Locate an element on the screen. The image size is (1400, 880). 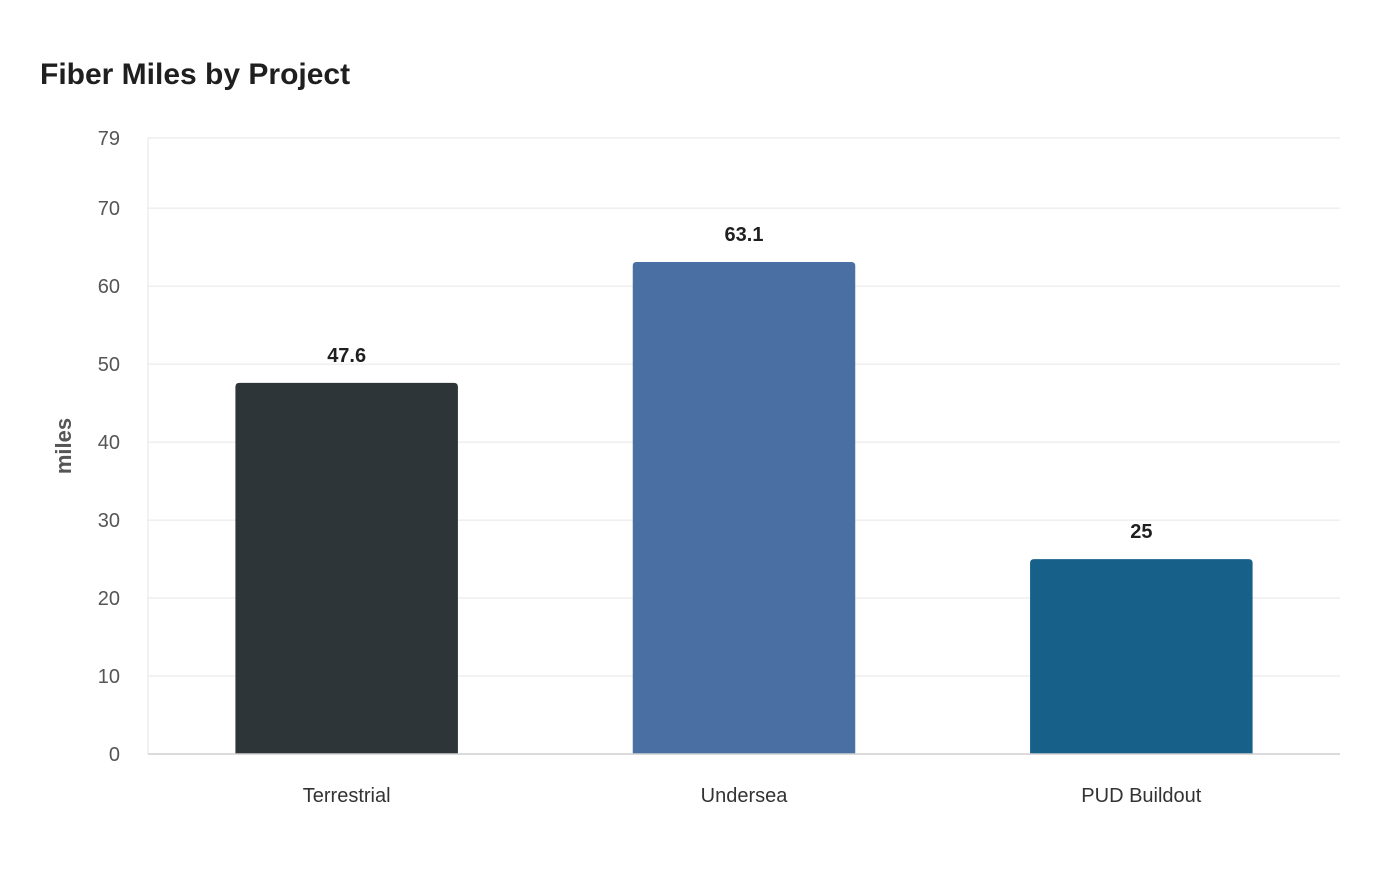
data-label: 47.6 is located at coordinates (346, 356).